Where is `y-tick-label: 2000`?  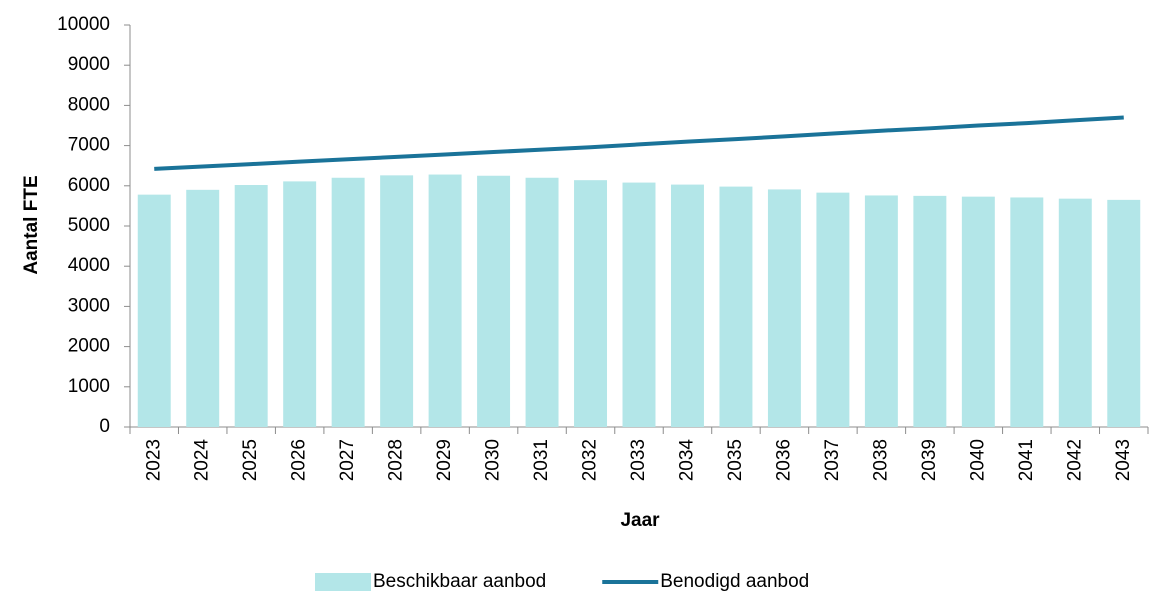 y-tick-label: 2000 is located at coordinates (89, 346).